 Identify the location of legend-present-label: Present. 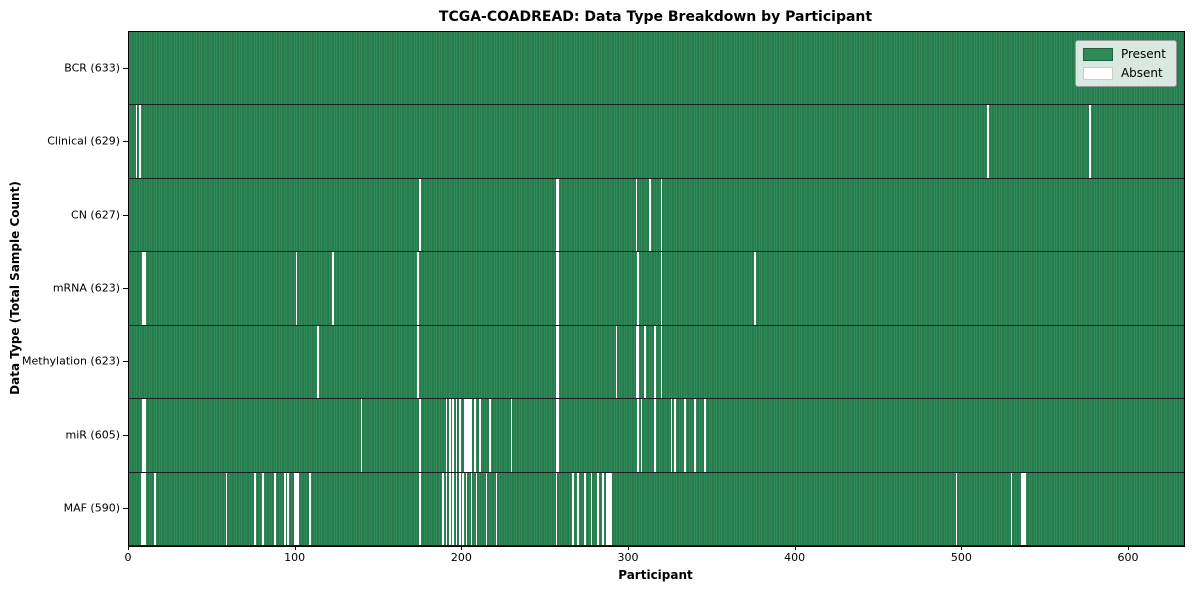
(1143, 54).